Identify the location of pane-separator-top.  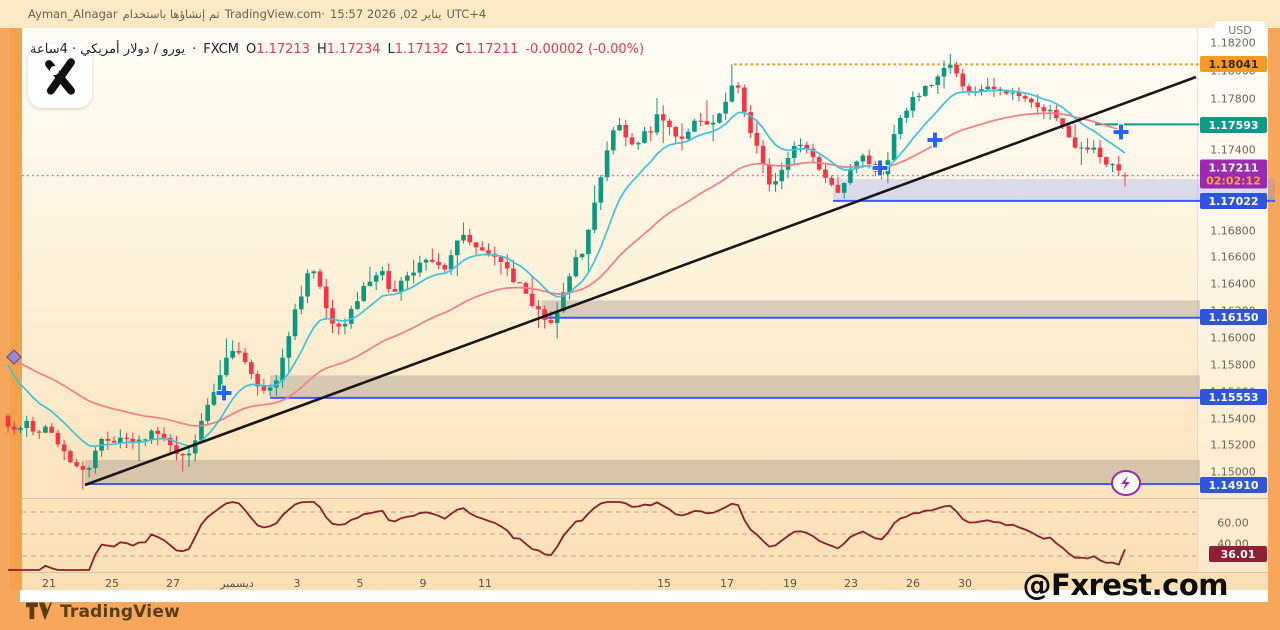
(645, 498).